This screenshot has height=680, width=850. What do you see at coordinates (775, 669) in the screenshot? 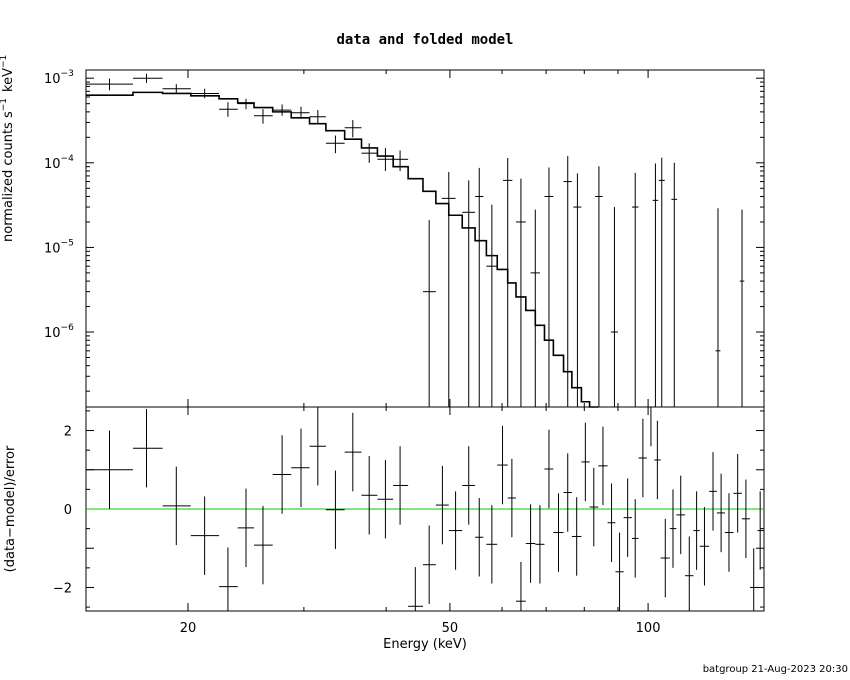
I see `footer-timestamp: batgroup 21-Aug-2023 20:30` at bounding box center [775, 669].